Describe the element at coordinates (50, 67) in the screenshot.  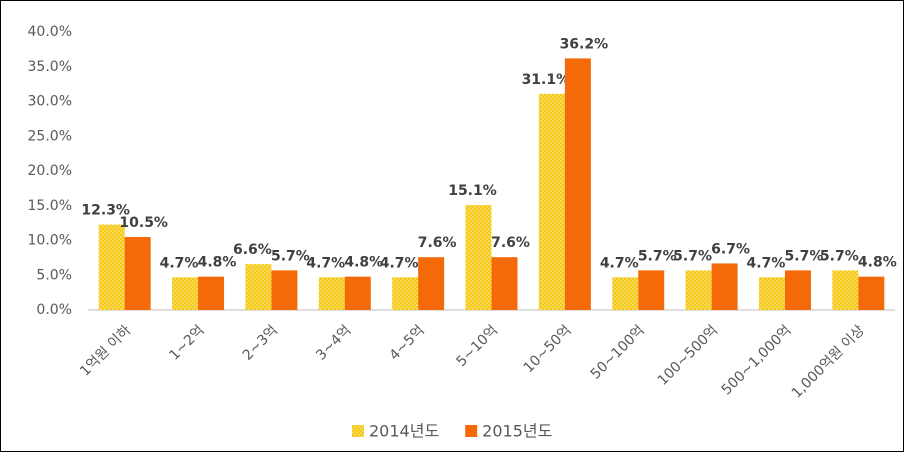
I see `y-tick-label: 35.0%` at that location.